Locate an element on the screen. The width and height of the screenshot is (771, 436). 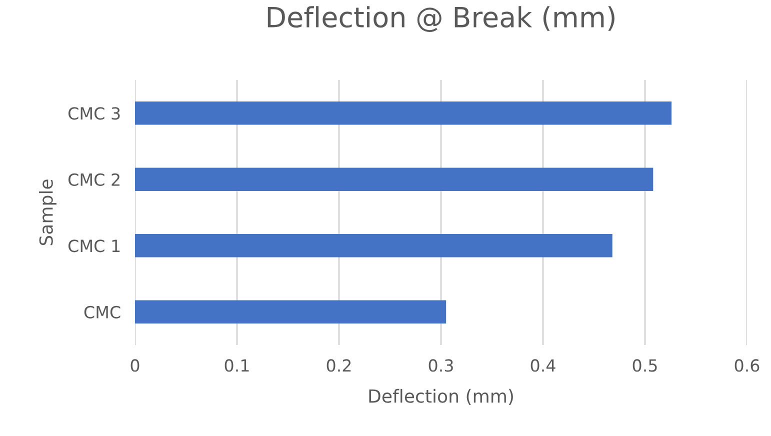
x-tick-label: 0.6 is located at coordinates (747, 365).